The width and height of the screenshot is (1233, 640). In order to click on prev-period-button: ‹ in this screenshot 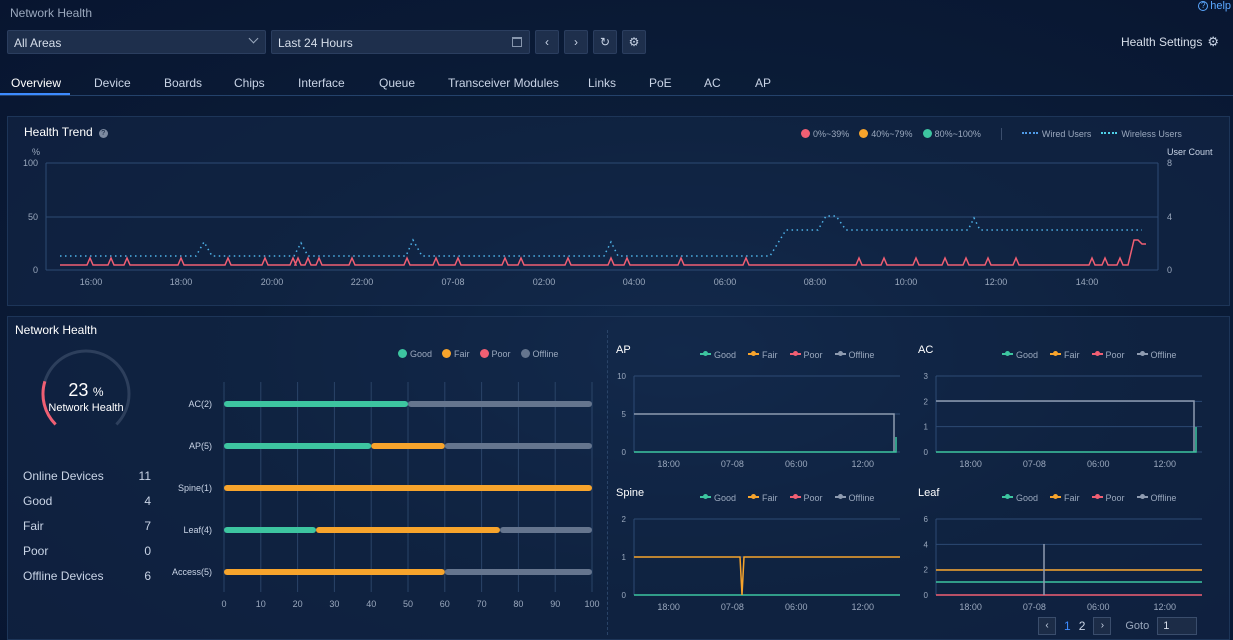, I will do `click(547, 42)`.